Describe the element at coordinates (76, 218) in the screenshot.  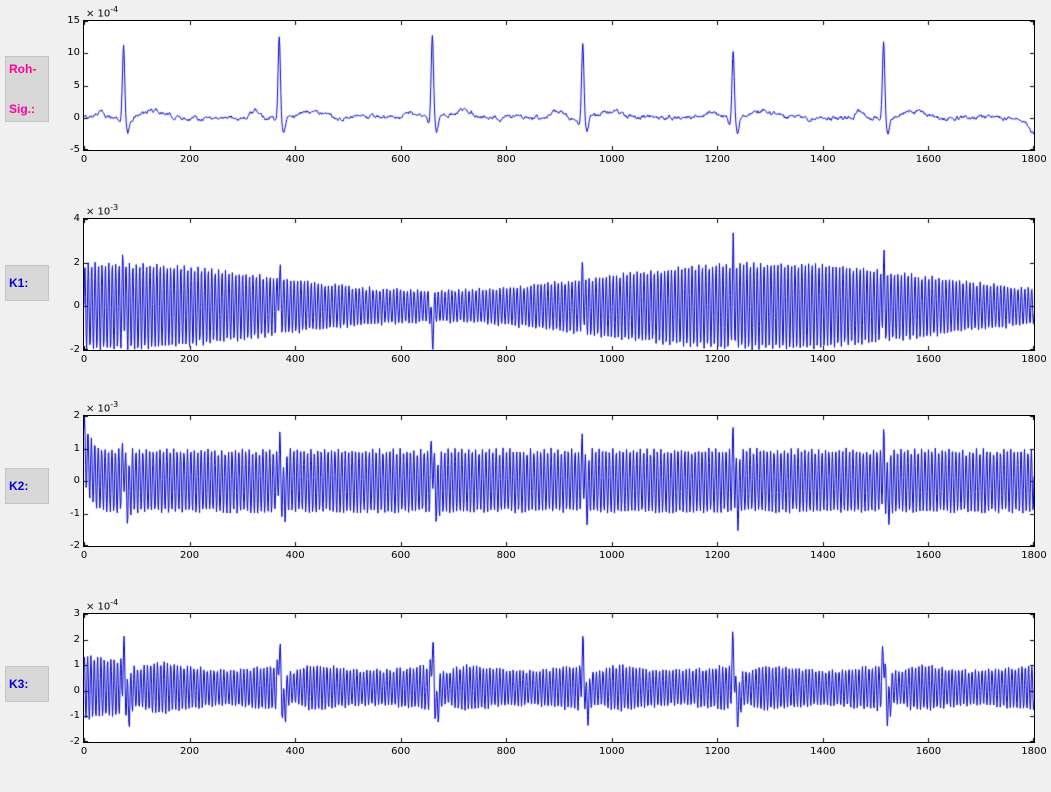
I see `y-tick-label: 4` at that location.